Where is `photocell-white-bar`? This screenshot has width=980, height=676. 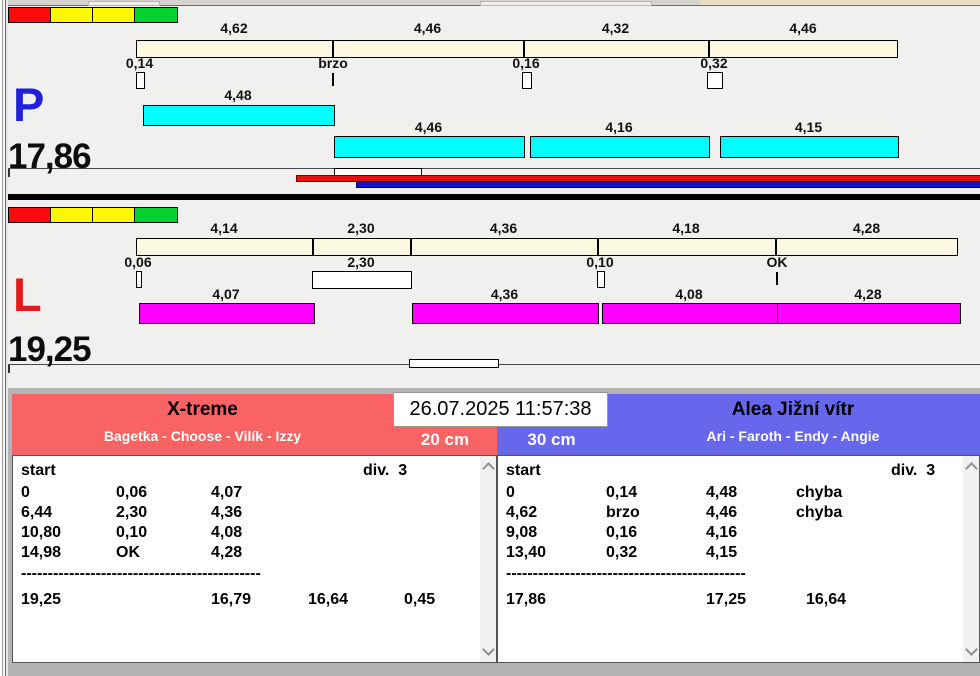 photocell-white-bar is located at coordinates (454, 363).